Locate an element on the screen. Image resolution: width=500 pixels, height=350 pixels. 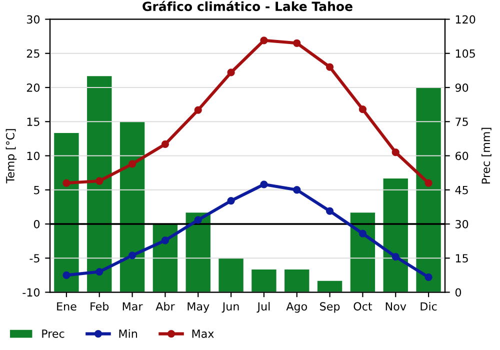
y-axis-title: Temp [°C] is located at coordinates (11, 156).